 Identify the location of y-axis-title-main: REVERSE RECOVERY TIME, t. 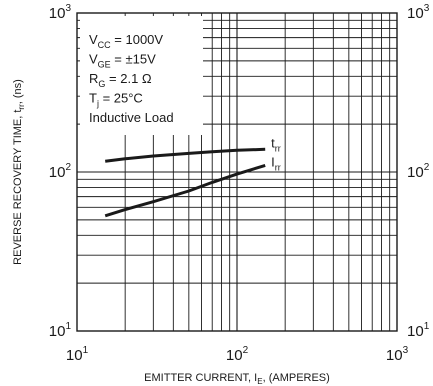
(18, 187).